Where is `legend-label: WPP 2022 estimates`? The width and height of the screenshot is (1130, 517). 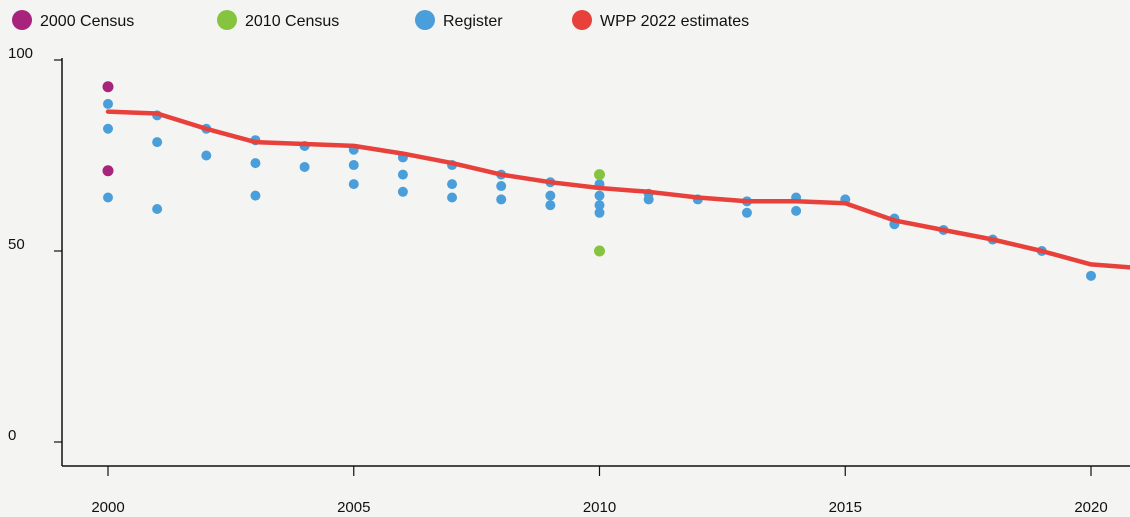 legend-label: WPP 2022 estimates is located at coordinates (674, 21).